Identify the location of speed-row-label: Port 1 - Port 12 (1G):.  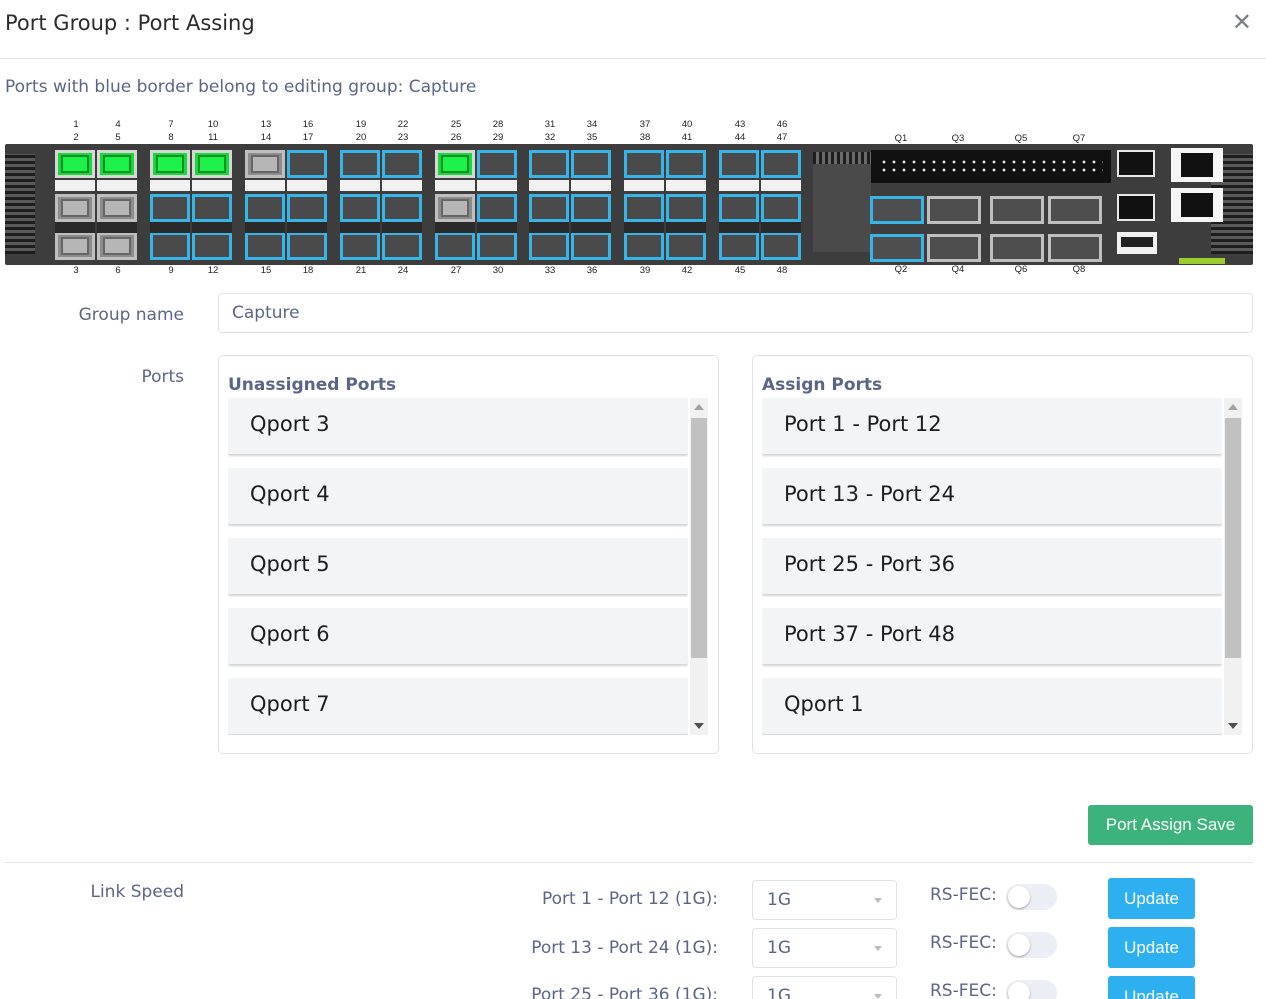
(630, 899).